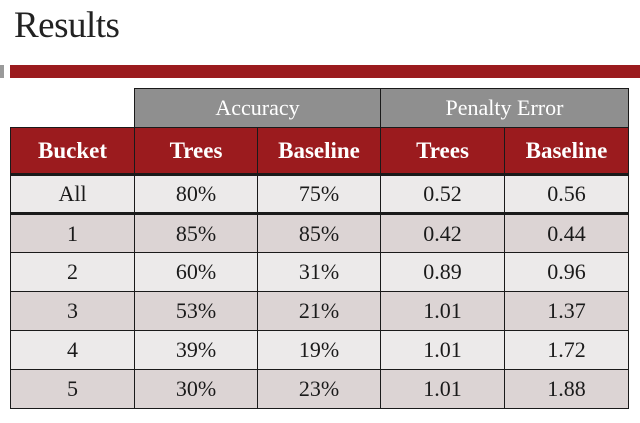 Image resolution: width=640 pixels, height=423 pixels. I want to click on column-header-accuracy-baseline: Baseline, so click(319, 151).